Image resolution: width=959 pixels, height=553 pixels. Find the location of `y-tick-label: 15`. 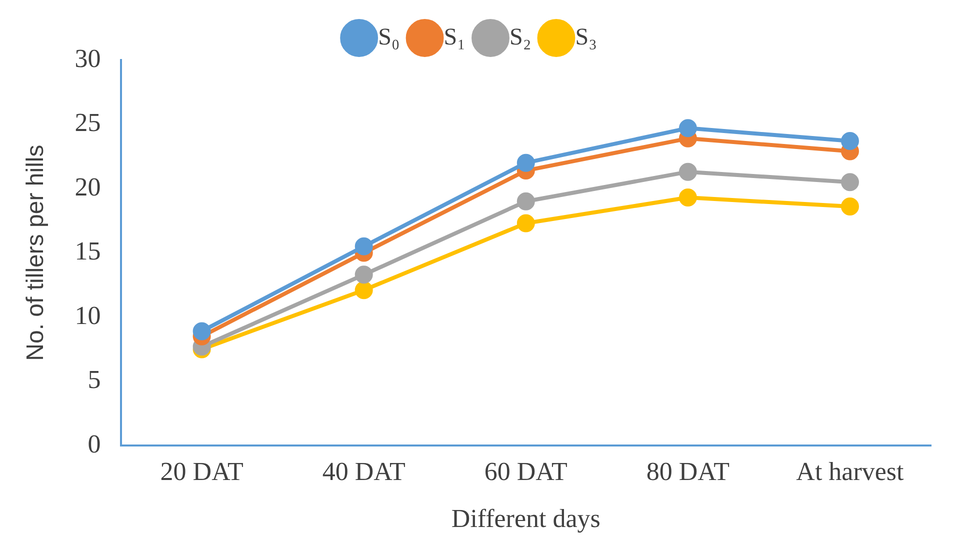

y-tick-label: 15 is located at coordinates (87, 251).